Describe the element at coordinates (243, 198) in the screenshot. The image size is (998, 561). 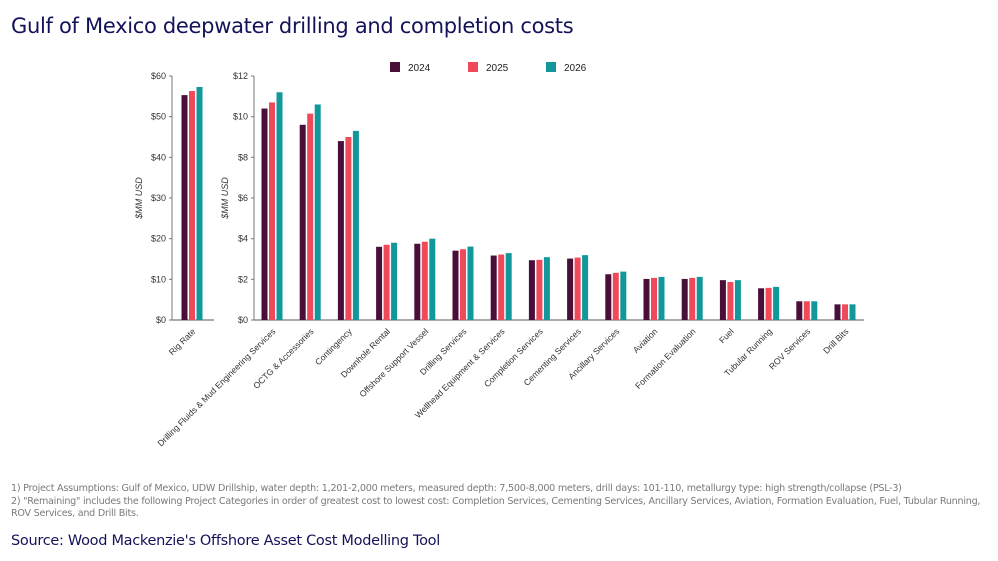
I see `y-tick-label: $6` at that location.